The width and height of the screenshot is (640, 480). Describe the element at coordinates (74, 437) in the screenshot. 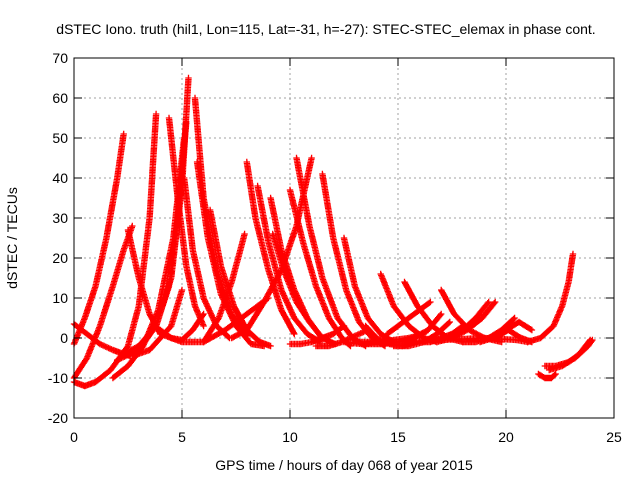

I see `x-tick-label: 0` at that location.